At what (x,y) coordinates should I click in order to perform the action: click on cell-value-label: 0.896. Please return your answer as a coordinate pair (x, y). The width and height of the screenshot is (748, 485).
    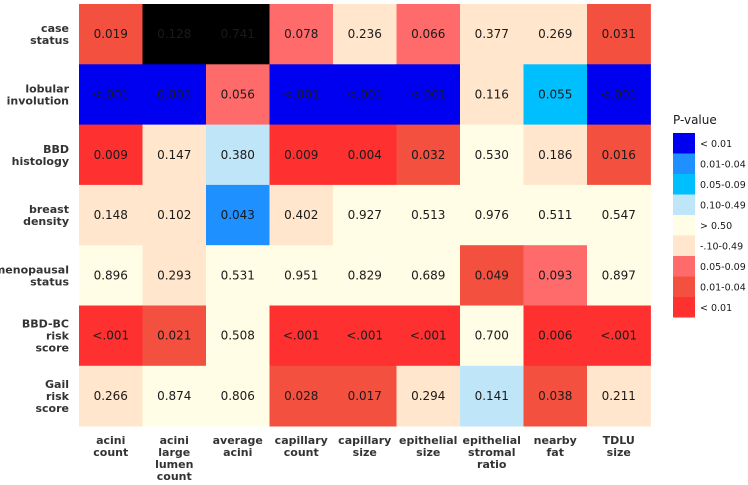
    Looking at the image, I should click on (111, 275).